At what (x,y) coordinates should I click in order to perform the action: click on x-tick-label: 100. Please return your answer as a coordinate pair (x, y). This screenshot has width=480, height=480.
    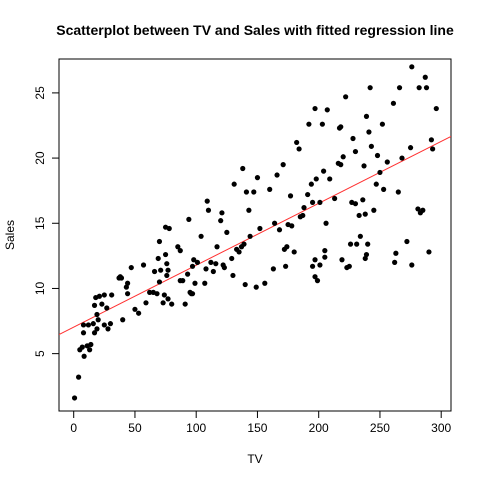
    Looking at the image, I should click on (196, 428).